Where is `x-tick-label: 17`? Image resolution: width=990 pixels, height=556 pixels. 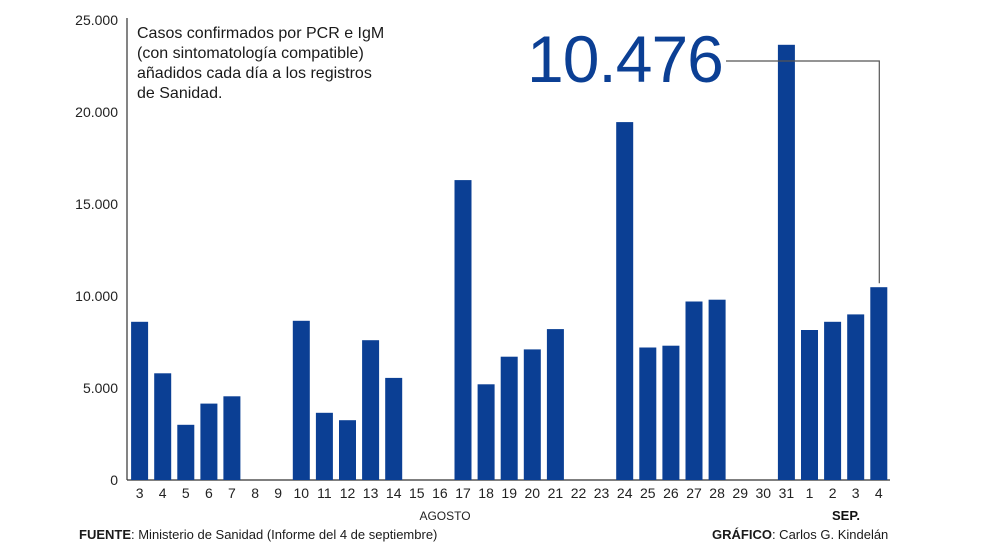
x-tick-label: 17 is located at coordinates (463, 493).